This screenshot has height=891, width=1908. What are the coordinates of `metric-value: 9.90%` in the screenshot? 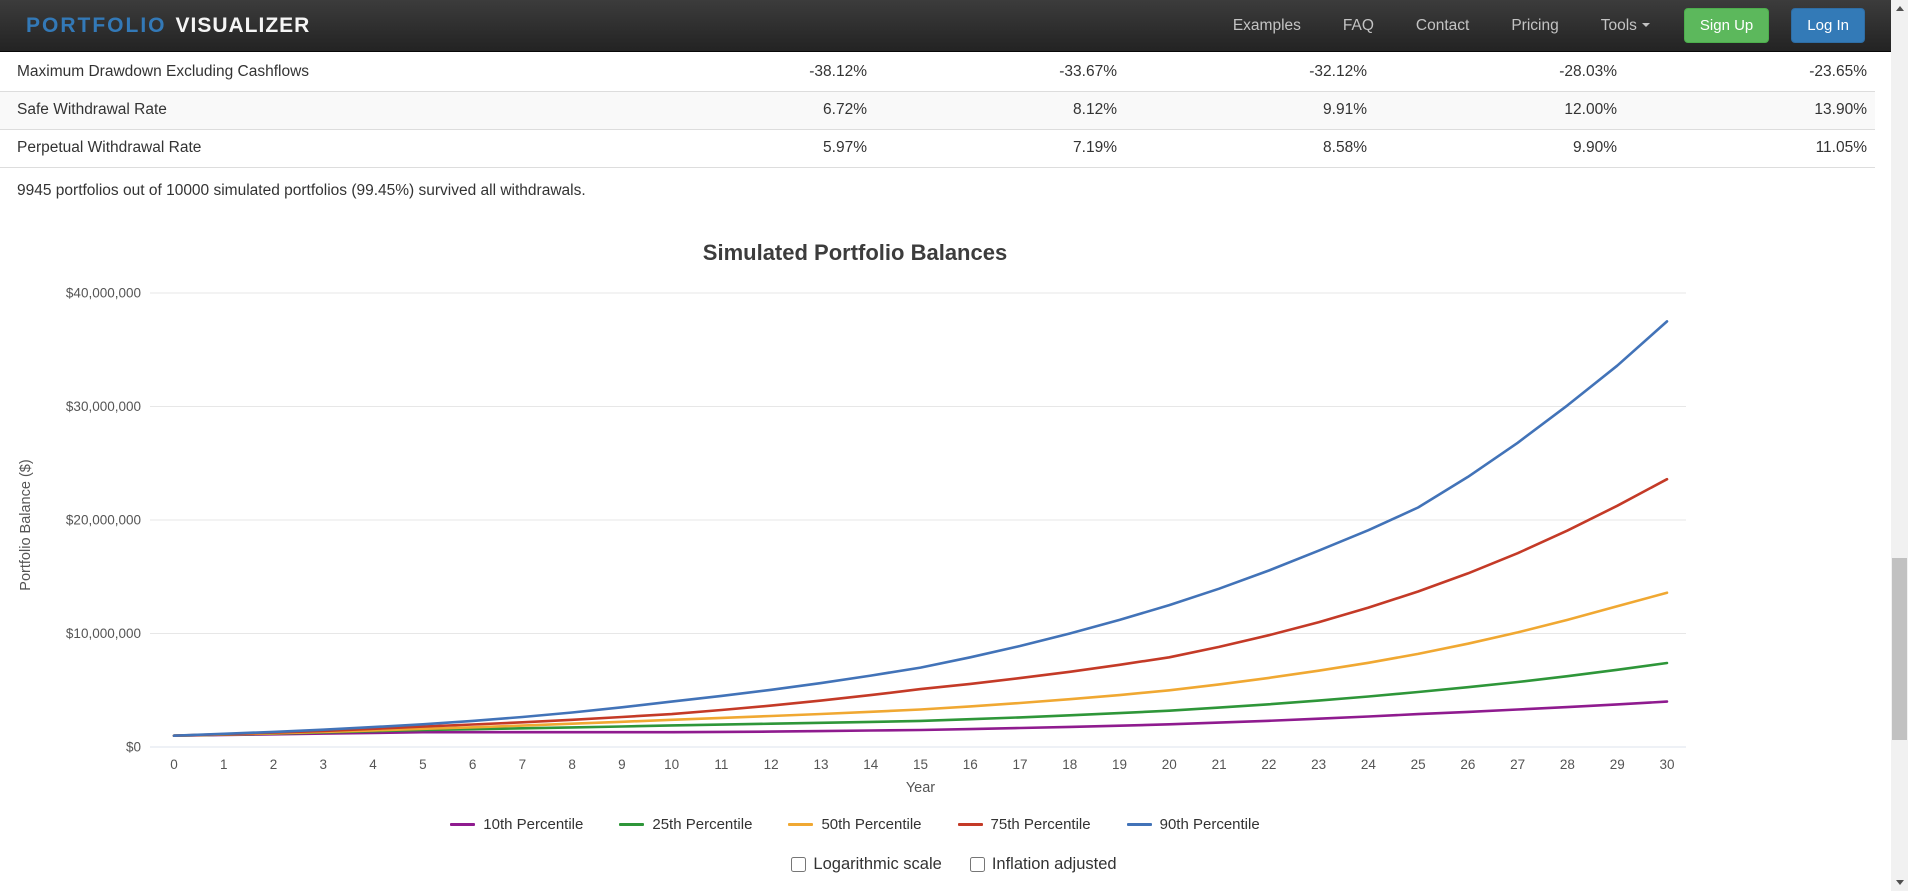 It's located at (1500, 148).